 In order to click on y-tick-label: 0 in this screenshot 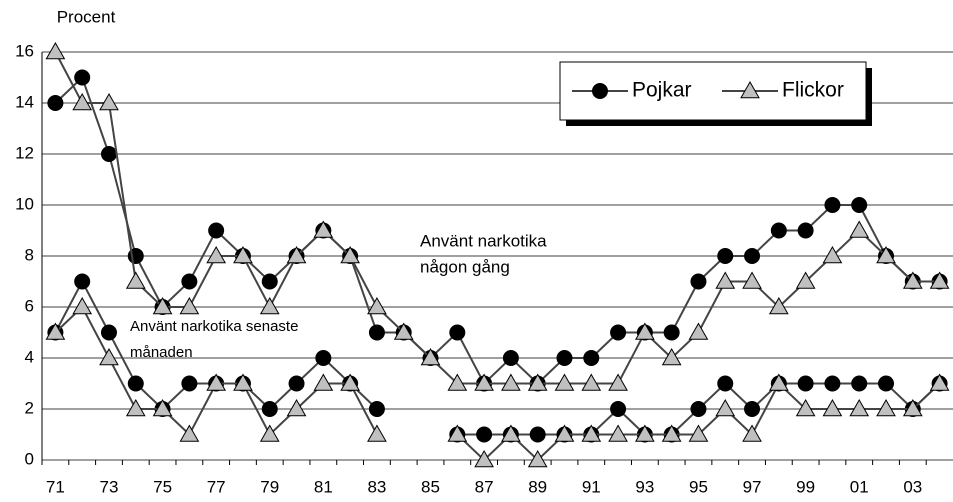, I will do `click(29, 458)`.